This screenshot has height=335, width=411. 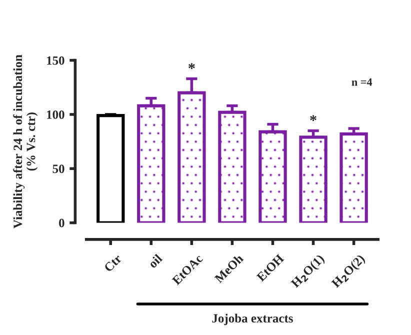 What do you see at coordinates (55, 114) in the screenshot?
I see `y-tick-label: 100` at bounding box center [55, 114].